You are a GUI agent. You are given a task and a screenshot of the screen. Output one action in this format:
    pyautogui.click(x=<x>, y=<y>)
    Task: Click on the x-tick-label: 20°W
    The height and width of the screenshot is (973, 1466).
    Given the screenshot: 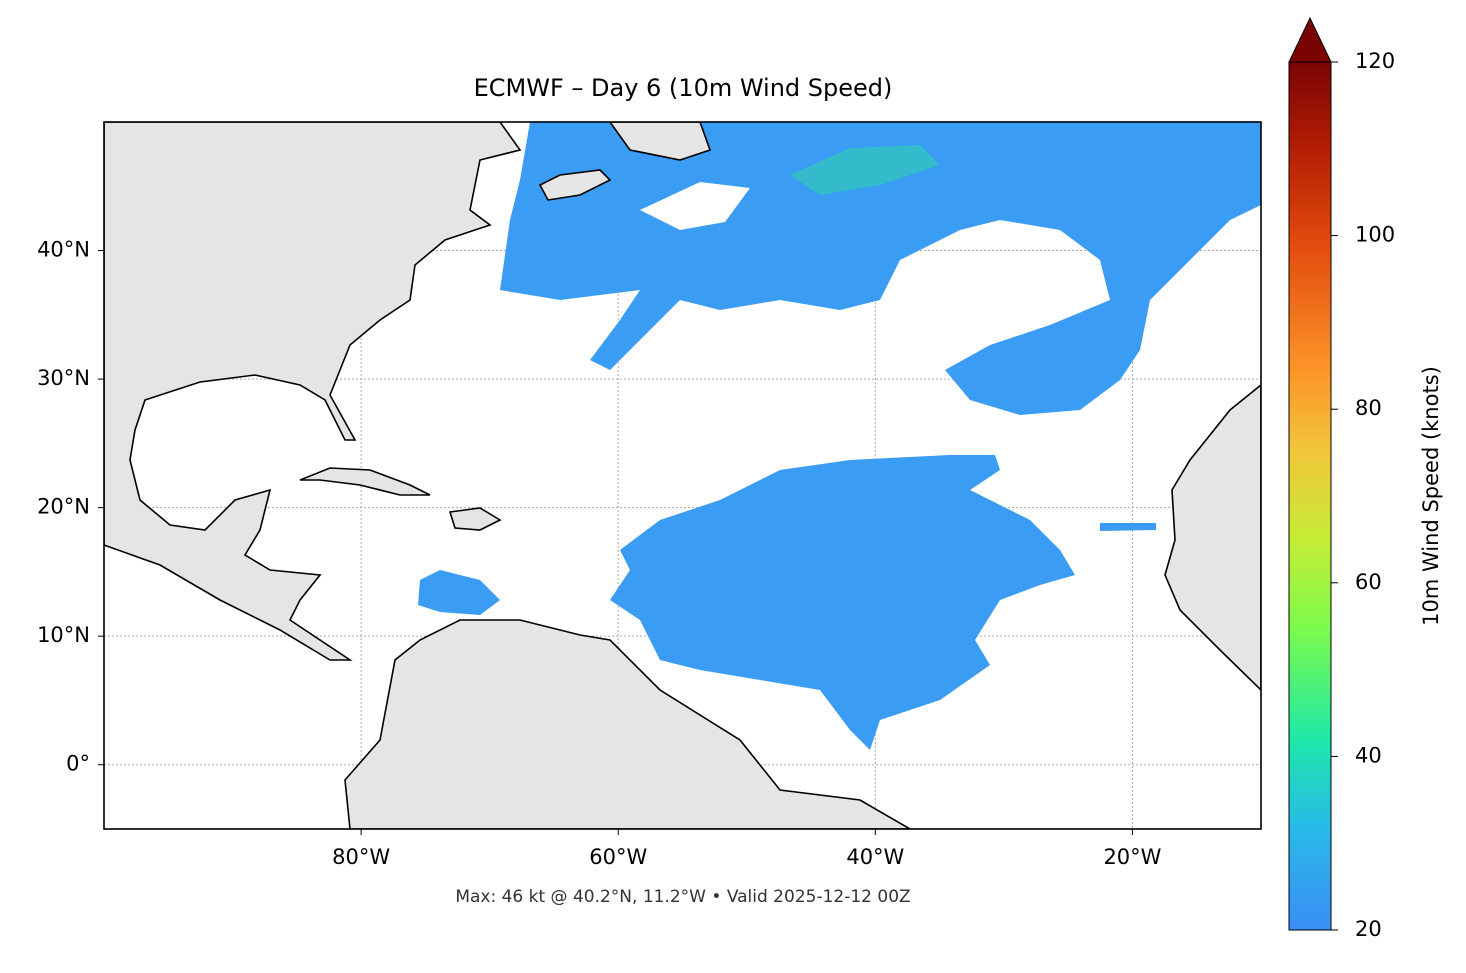 What is the action you would take?
    pyautogui.click(x=1132, y=857)
    